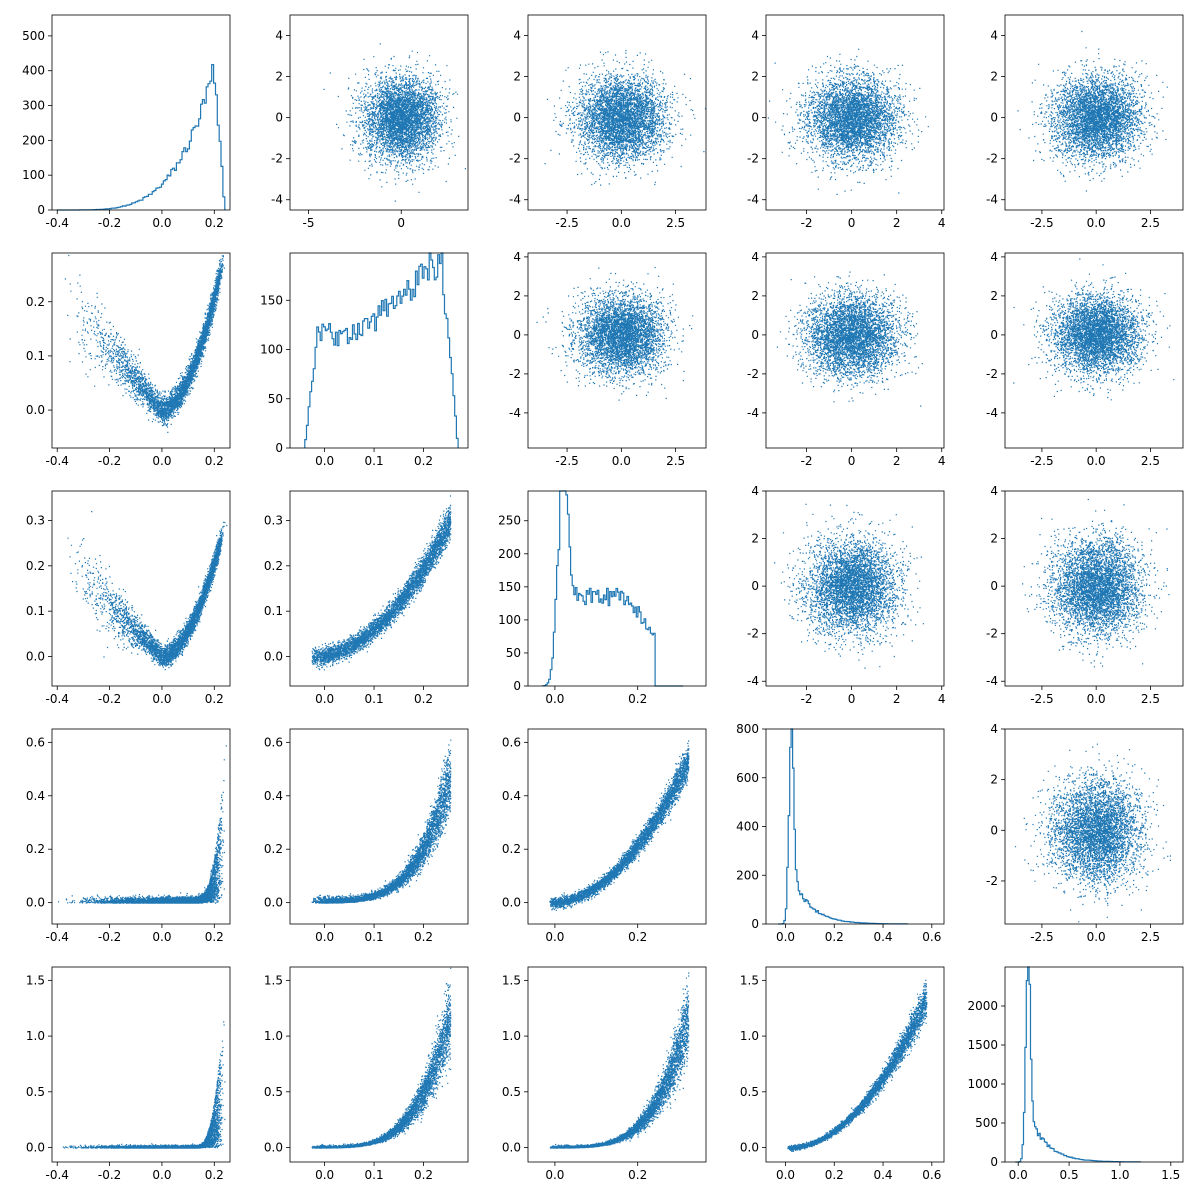 This screenshot has height=1200, width=1200. I want to click on subplot-r4-c3: 0.0 0.2 0.4 0.6 0.0 0.5 1.0 1.5, so click(842, 1074).